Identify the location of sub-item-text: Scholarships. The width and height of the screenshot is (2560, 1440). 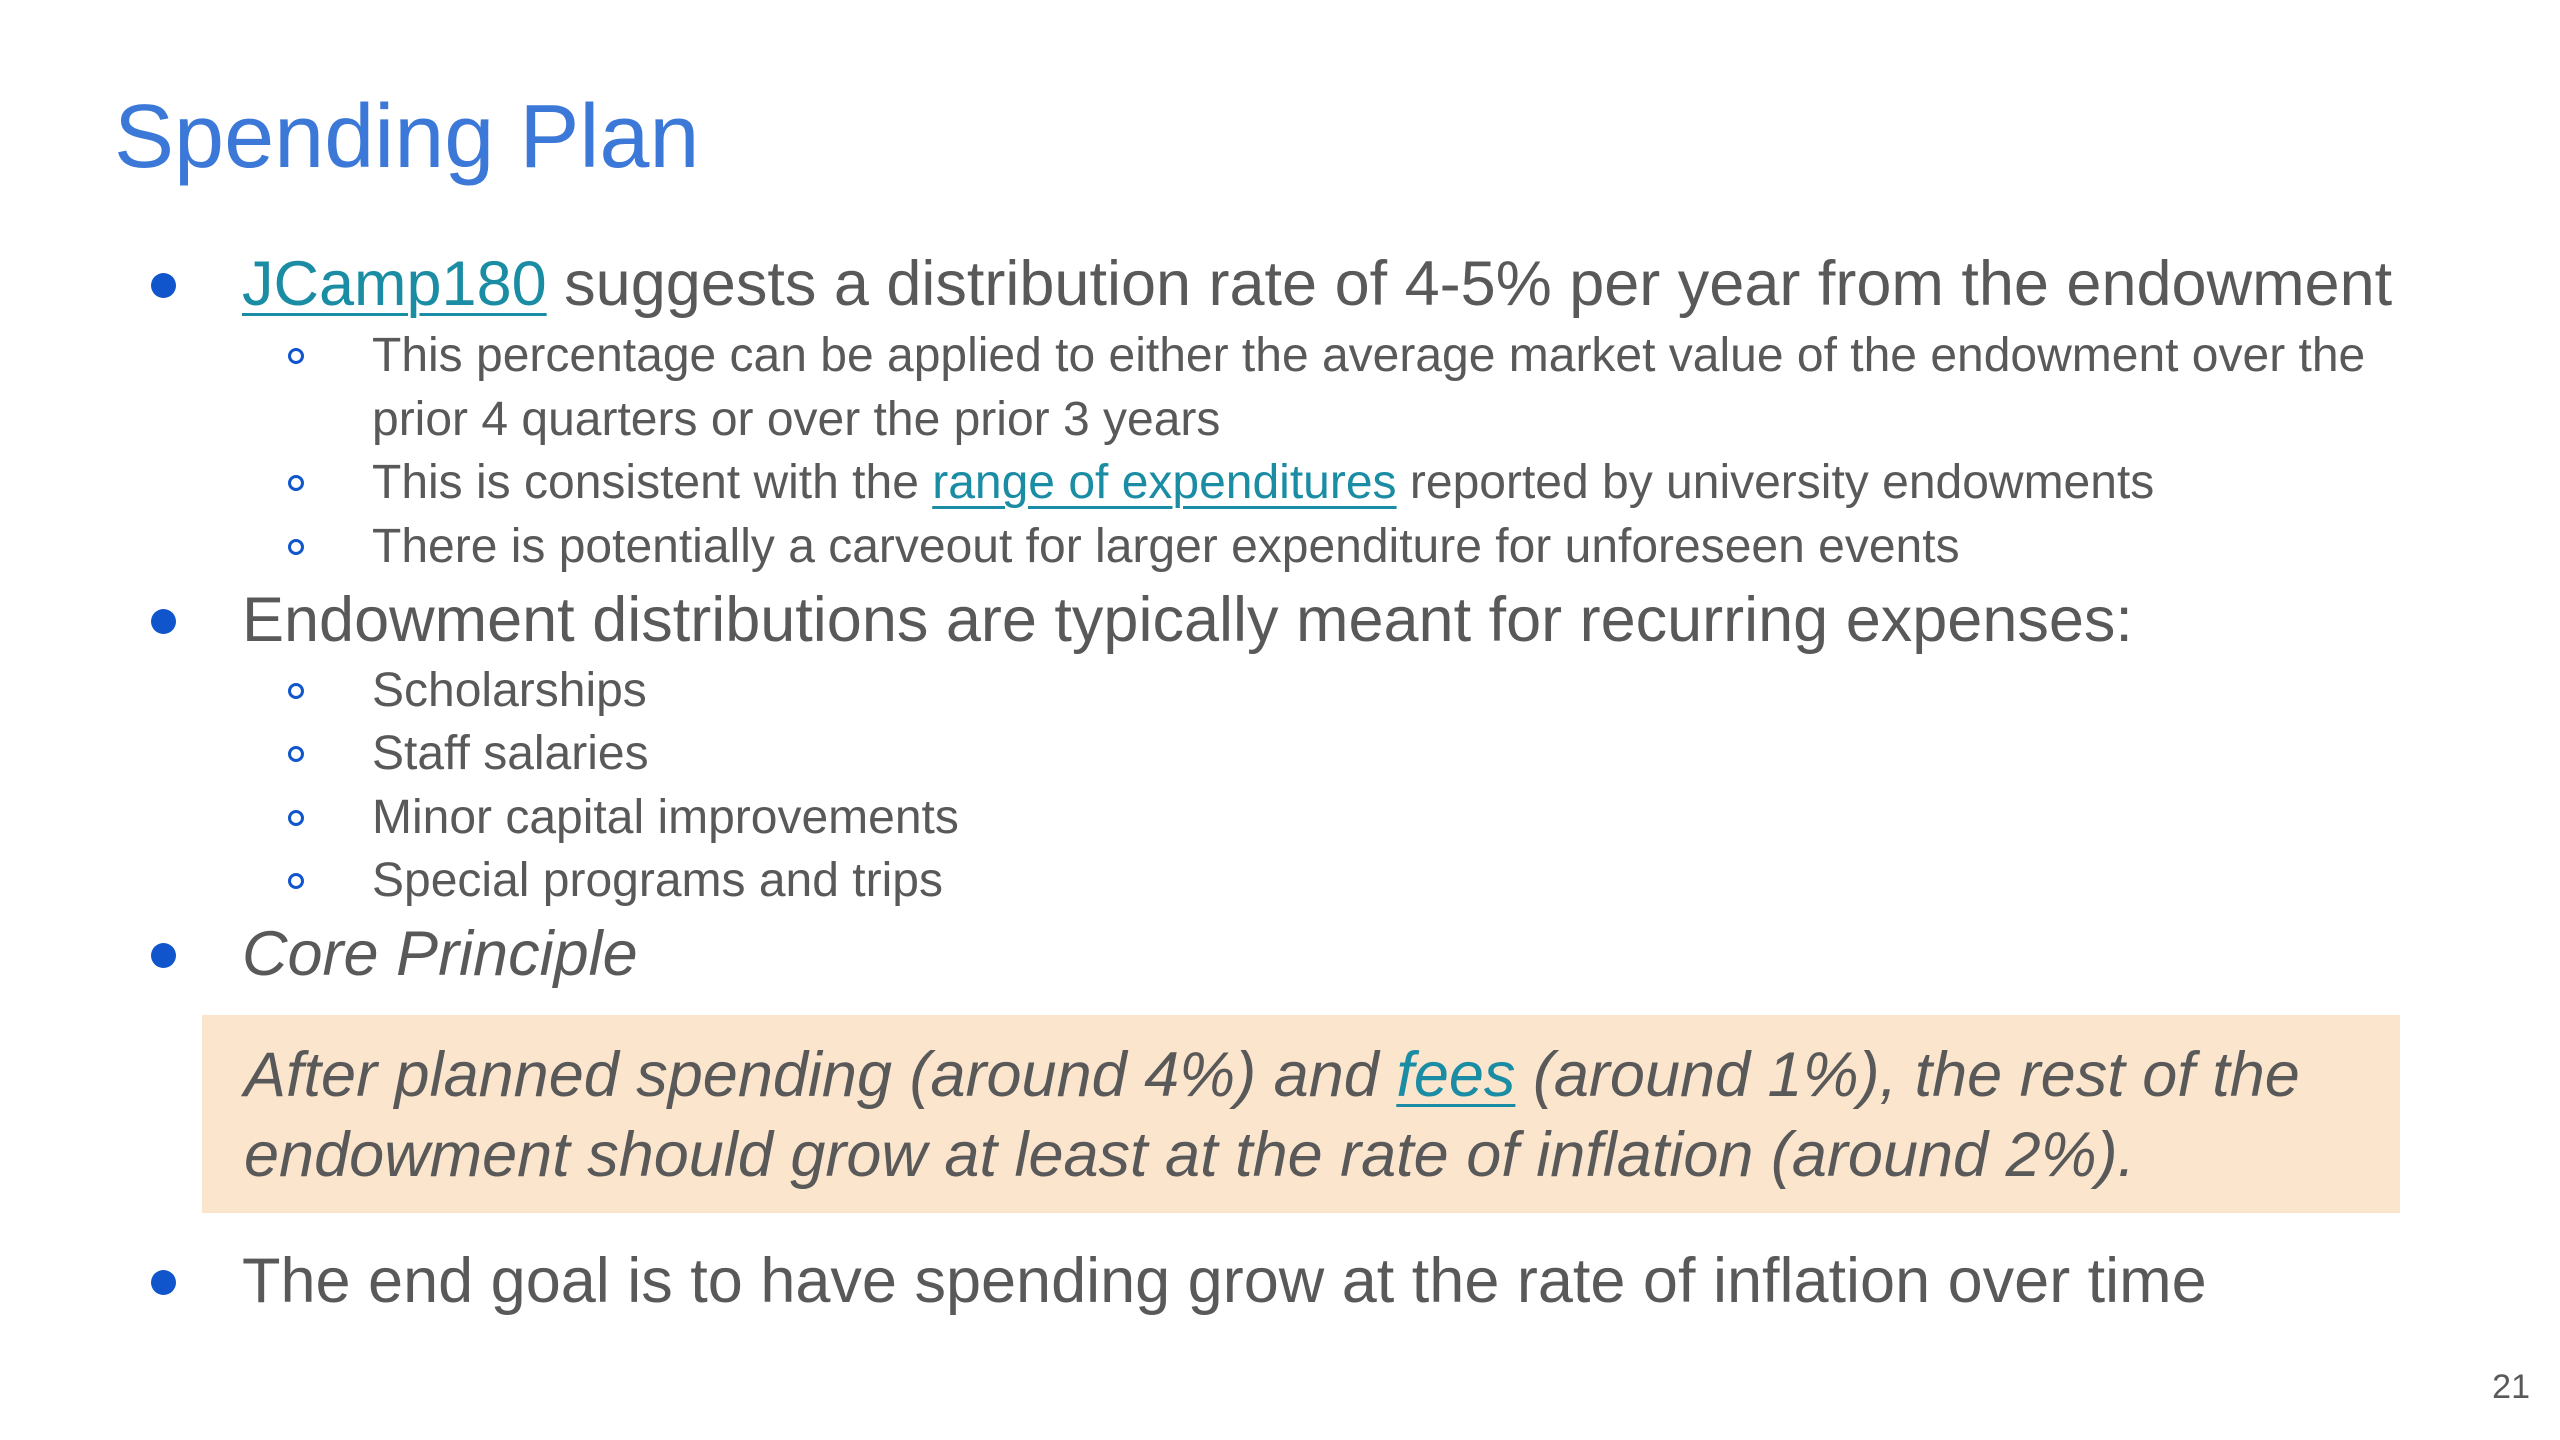
(509, 690).